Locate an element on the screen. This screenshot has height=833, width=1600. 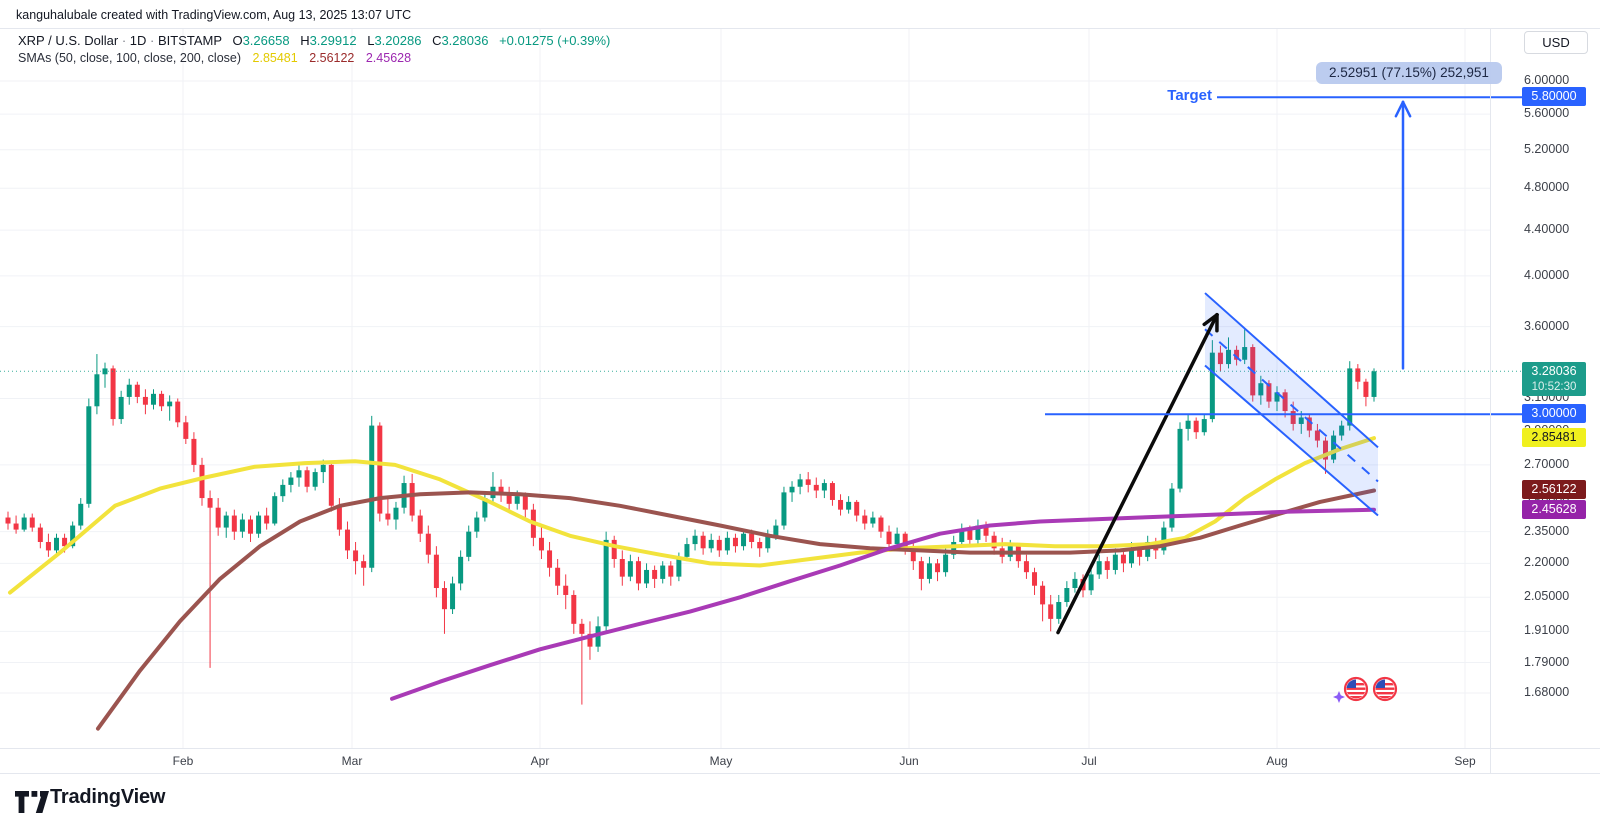
currency-toggle-button: USD is located at coordinates (1556, 42).